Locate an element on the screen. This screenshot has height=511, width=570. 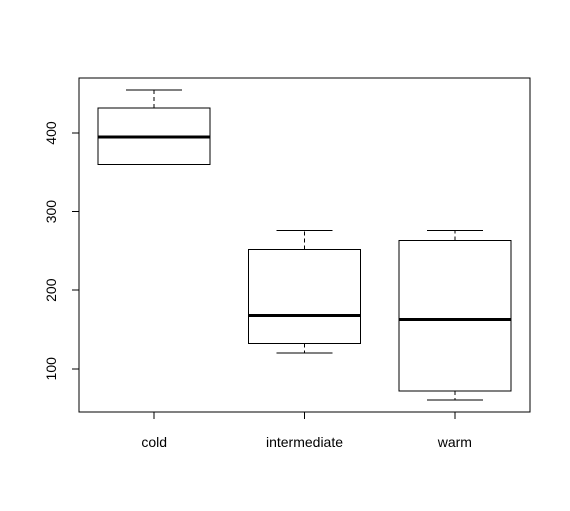
y-tick-label: 300 is located at coordinates (51, 212).